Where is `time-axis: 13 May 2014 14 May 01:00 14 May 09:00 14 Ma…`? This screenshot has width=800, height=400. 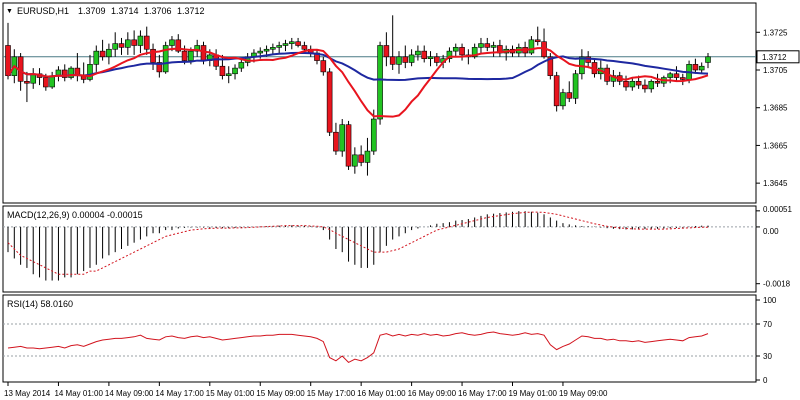
time-axis: 13 May 2014 14 May 01:00 14 May 09:00 14 Ma… is located at coordinates (306, 390).